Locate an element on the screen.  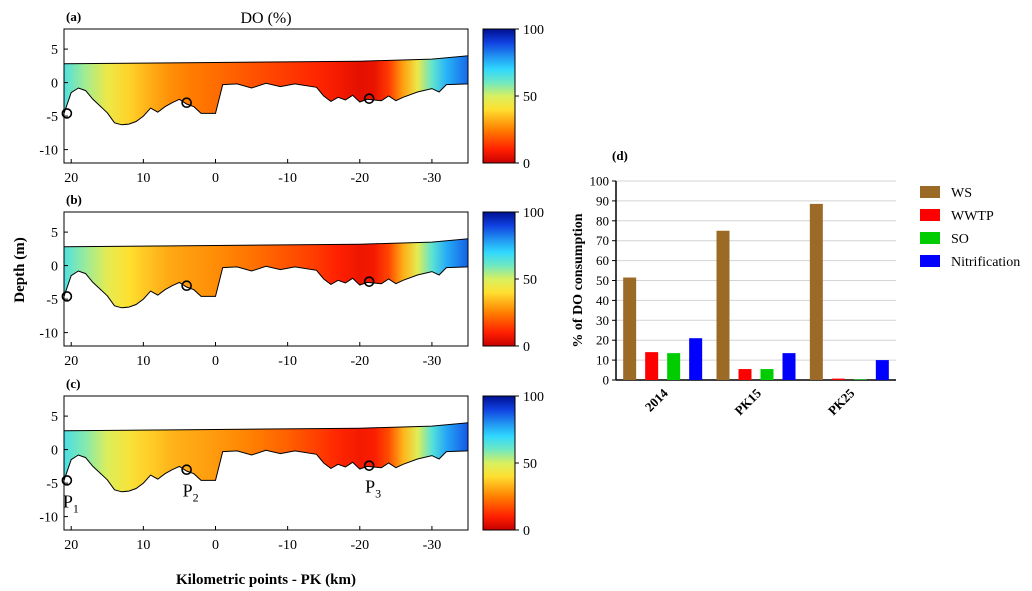
x-tick-label: 2014 is located at coordinates (656, 399).